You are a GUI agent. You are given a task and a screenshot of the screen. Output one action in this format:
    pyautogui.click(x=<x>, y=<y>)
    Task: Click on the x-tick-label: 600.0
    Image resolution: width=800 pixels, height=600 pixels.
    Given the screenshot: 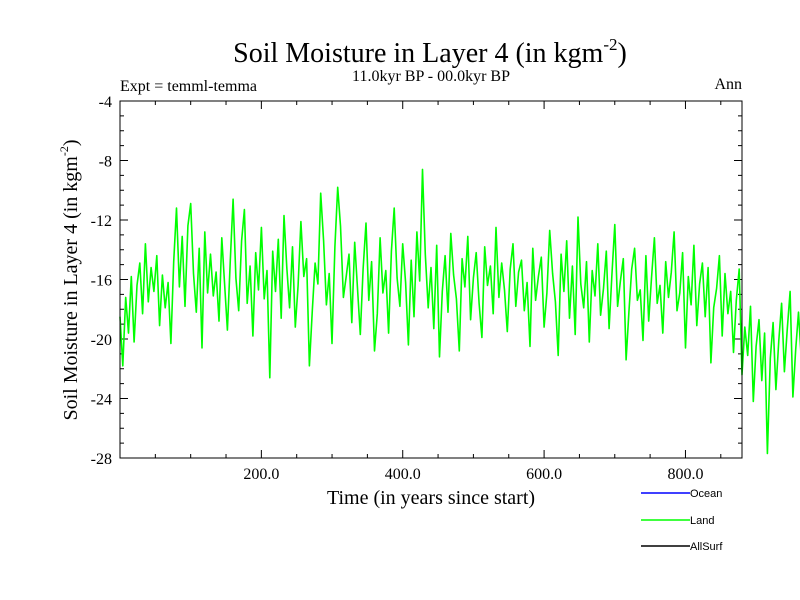 What is the action you would take?
    pyautogui.click(x=544, y=474)
    